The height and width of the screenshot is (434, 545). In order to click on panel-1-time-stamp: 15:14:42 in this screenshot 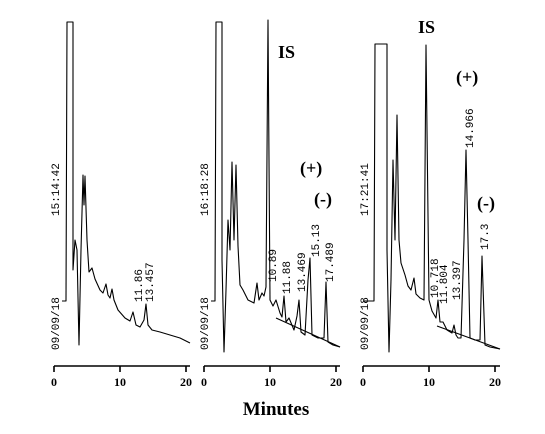, I will do `click(57, 189)`.